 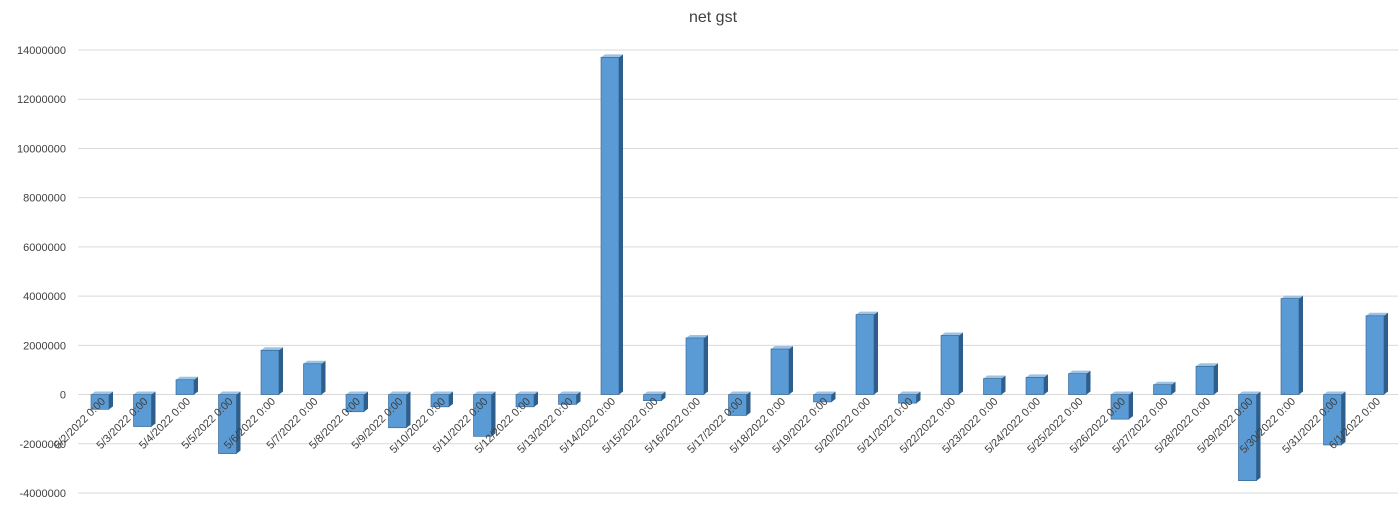 What do you see at coordinates (41, 149) in the screenshot?
I see `y-tick-label: 10000000` at bounding box center [41, 149].